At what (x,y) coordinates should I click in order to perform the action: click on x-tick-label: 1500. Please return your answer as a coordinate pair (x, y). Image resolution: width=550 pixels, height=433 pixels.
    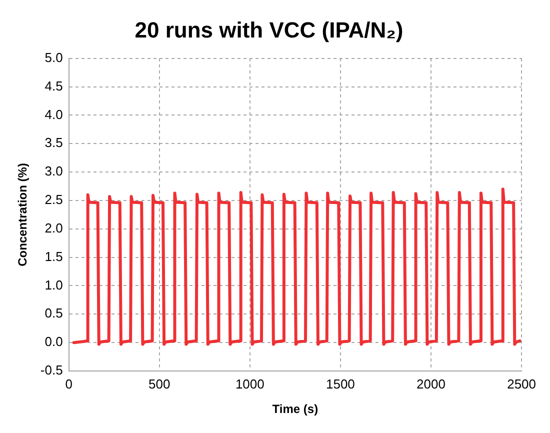
    Looking at the image, I should click on (340, 384).